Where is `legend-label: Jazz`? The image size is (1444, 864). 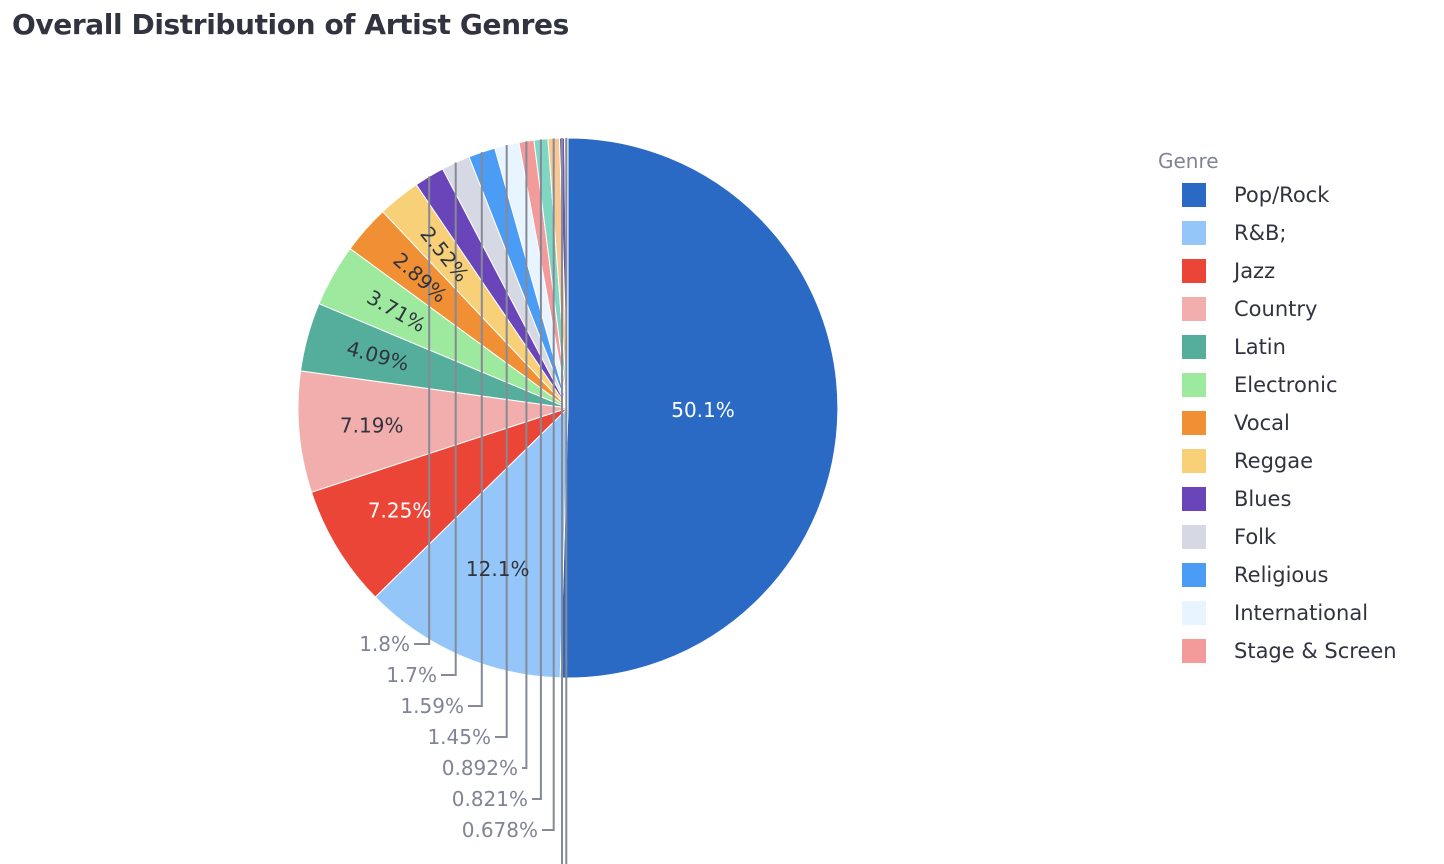 legend-label: Jazz is located at coordinates (1255, 271).